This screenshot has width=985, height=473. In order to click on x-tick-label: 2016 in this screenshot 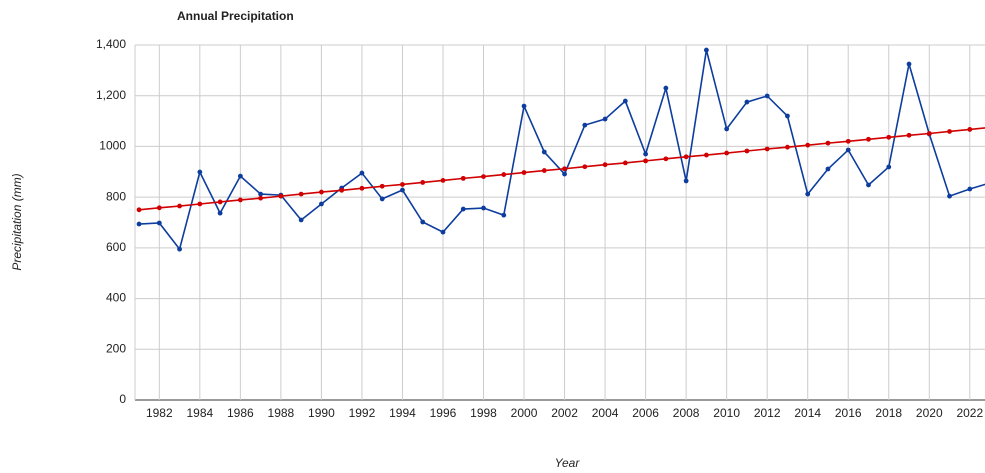, I will do `click(848, 413)`.